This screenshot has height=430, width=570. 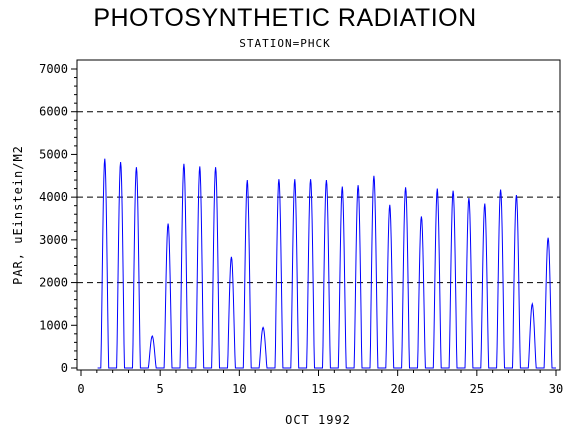 I want to click on y-tick-label: 3000, so click(x=53, y=240).